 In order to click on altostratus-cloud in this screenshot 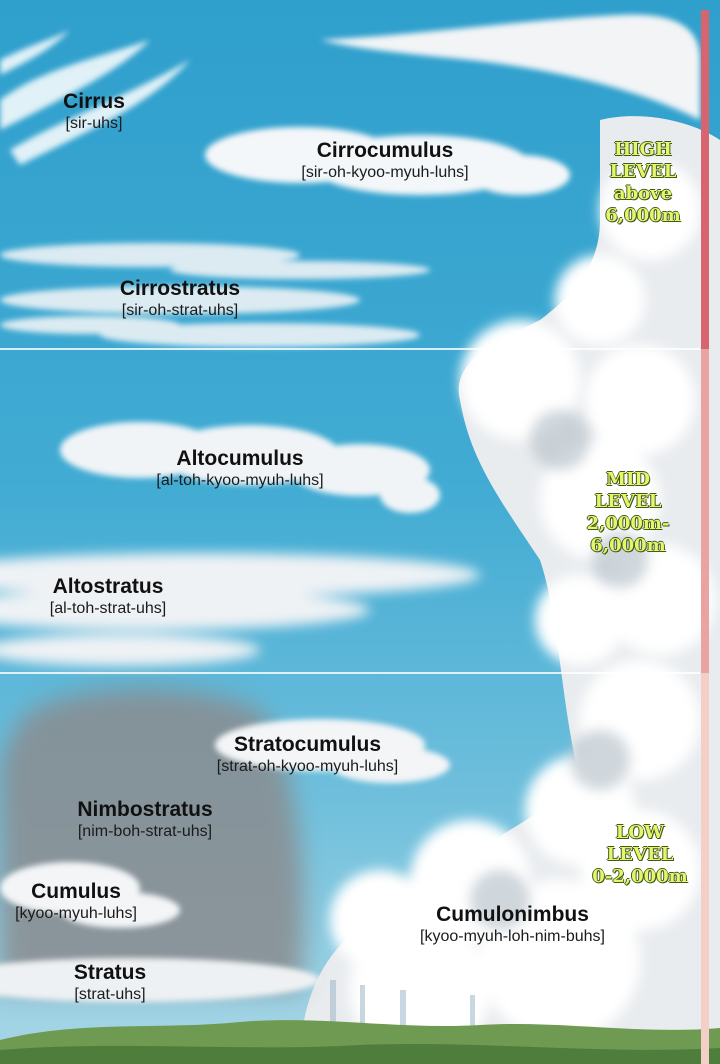, I will do `click(240, 609)`.